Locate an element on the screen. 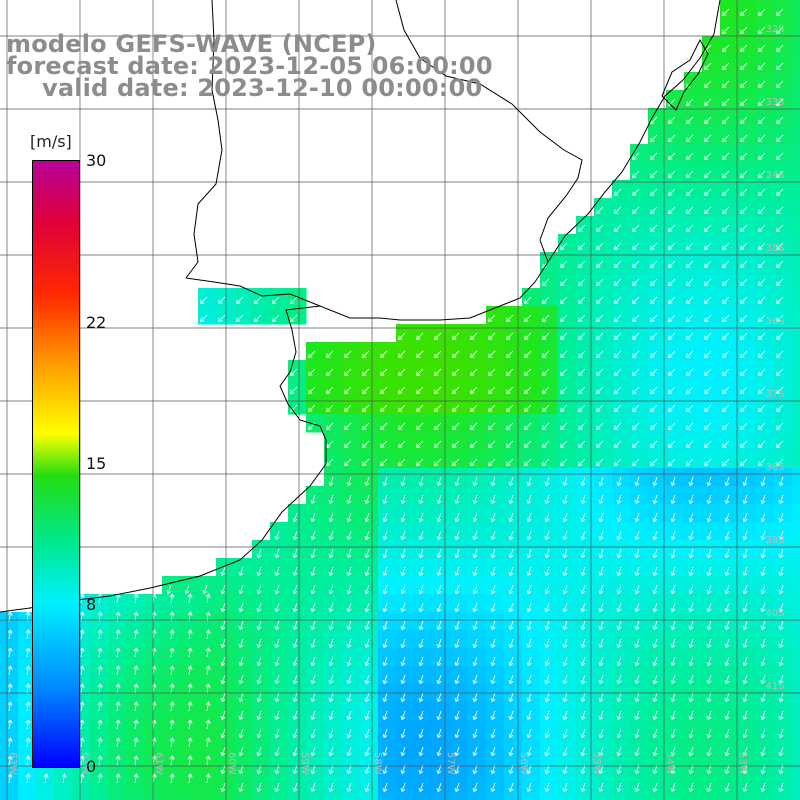 The height and width of the screenshot is (800, 800). lat-label: 40S is located at coordinates (774, 613).